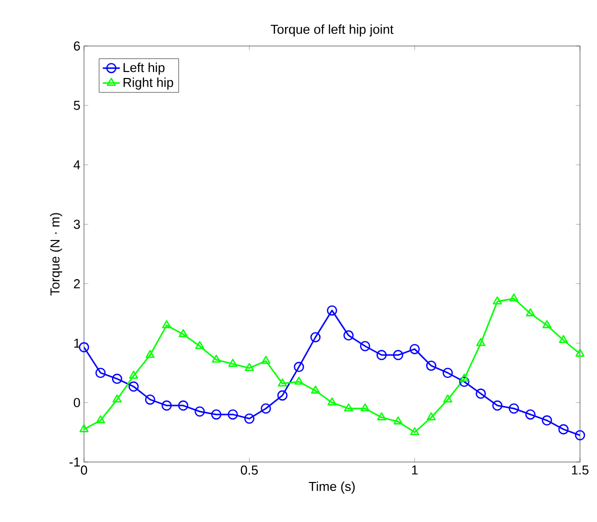 The width and height of the screenshot is (597, 522). Describe the element at coordinates (331, 488) in the screenshot. I see `x-axis-title: Time (s)` at that location.